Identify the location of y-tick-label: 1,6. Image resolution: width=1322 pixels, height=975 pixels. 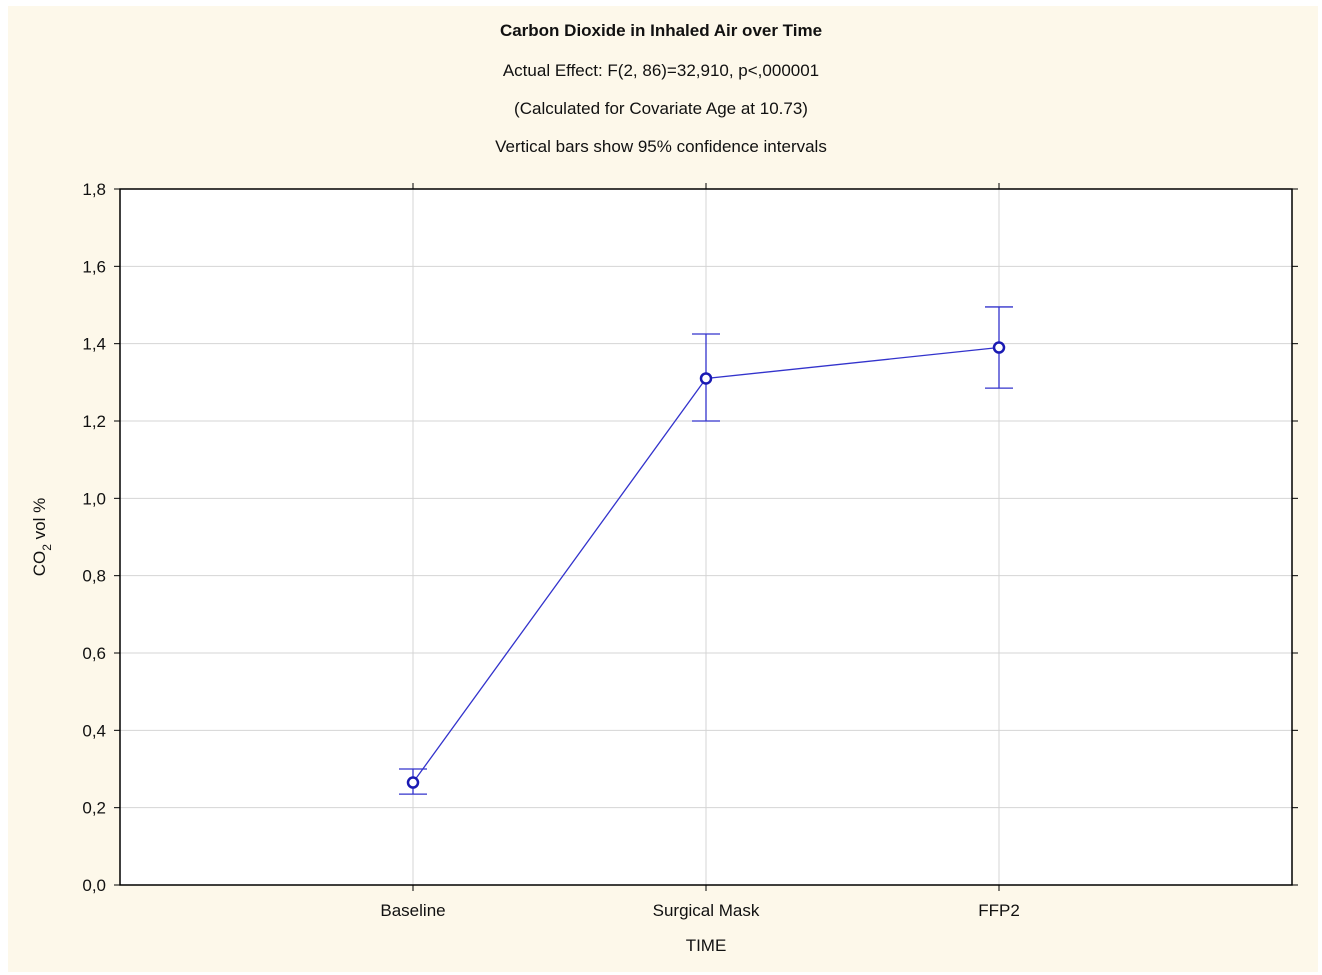
(94, 266).